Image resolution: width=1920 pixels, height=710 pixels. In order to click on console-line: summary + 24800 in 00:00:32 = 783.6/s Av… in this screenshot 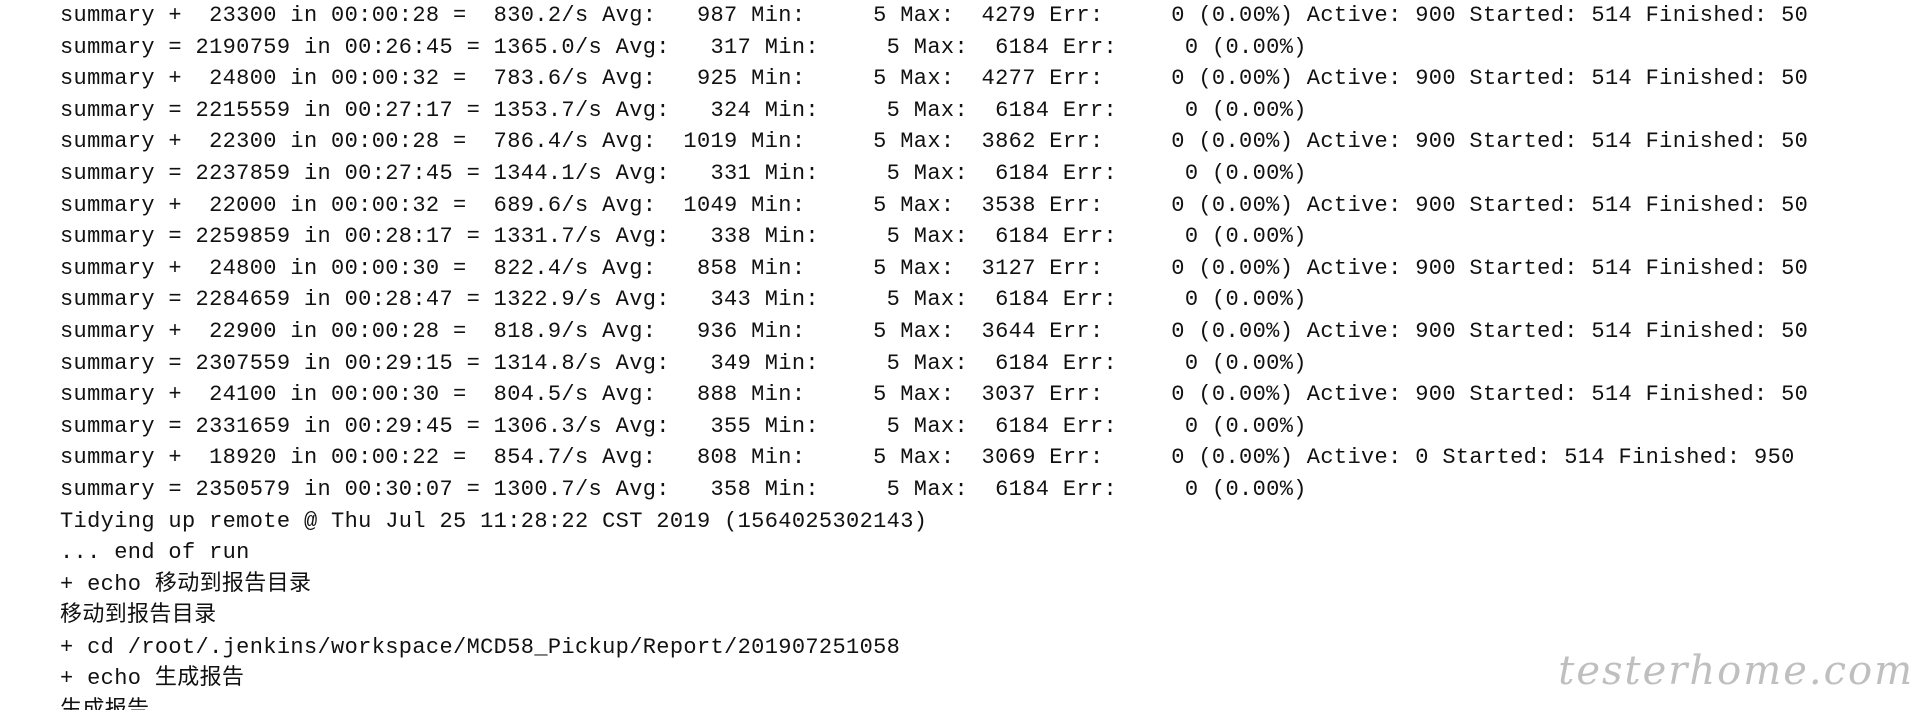, I will do `click(934, 79)`.